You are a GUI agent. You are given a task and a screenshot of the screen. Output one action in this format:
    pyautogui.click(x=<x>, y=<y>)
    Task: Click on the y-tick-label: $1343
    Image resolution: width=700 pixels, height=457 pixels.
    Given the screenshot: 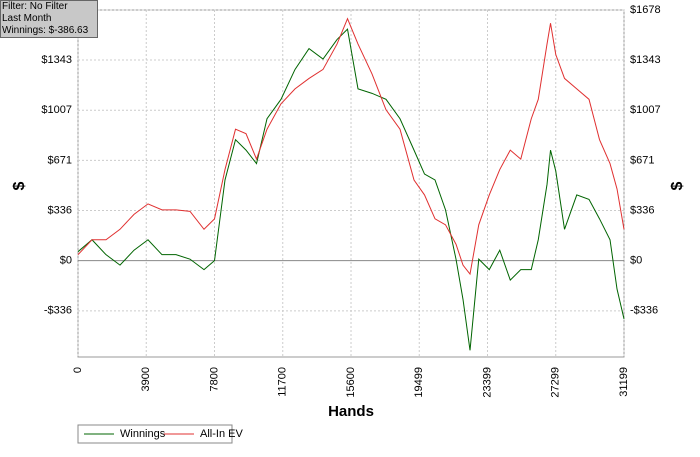 What is the action you would take?
    pyautogui.click(x=56, y=60)
    